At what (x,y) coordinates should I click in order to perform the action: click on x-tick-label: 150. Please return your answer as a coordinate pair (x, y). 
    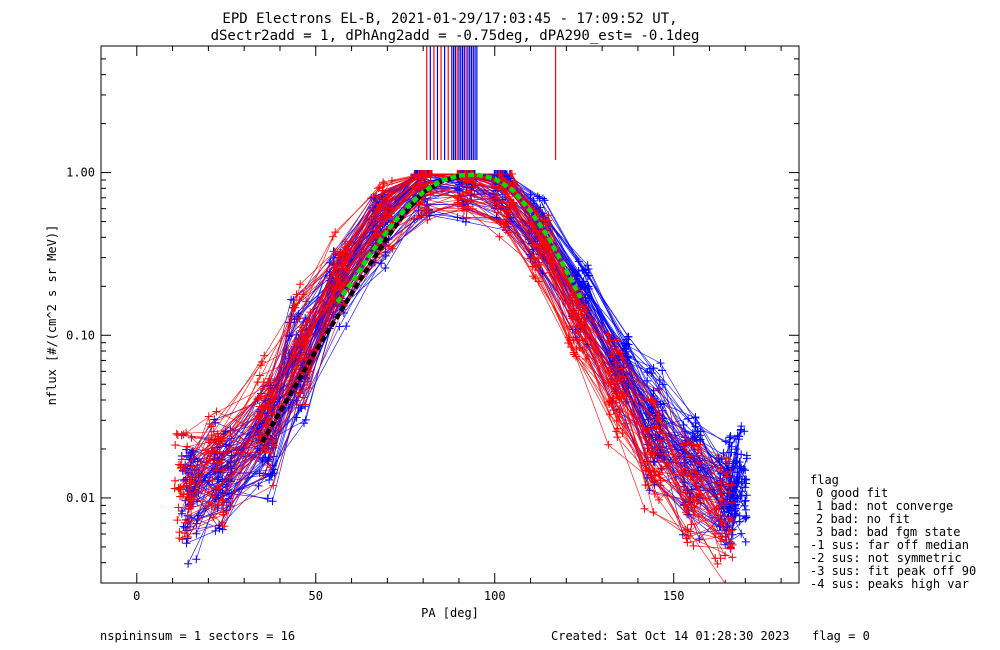
    Looking at the image, I should click on (674, 596).